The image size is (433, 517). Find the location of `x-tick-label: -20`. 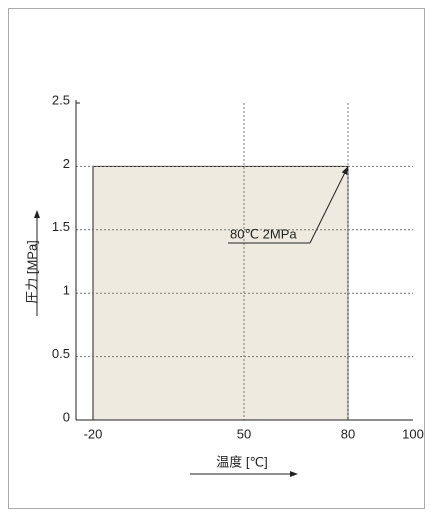

x-tick-label: -20 is located at coordinates (93, 433).